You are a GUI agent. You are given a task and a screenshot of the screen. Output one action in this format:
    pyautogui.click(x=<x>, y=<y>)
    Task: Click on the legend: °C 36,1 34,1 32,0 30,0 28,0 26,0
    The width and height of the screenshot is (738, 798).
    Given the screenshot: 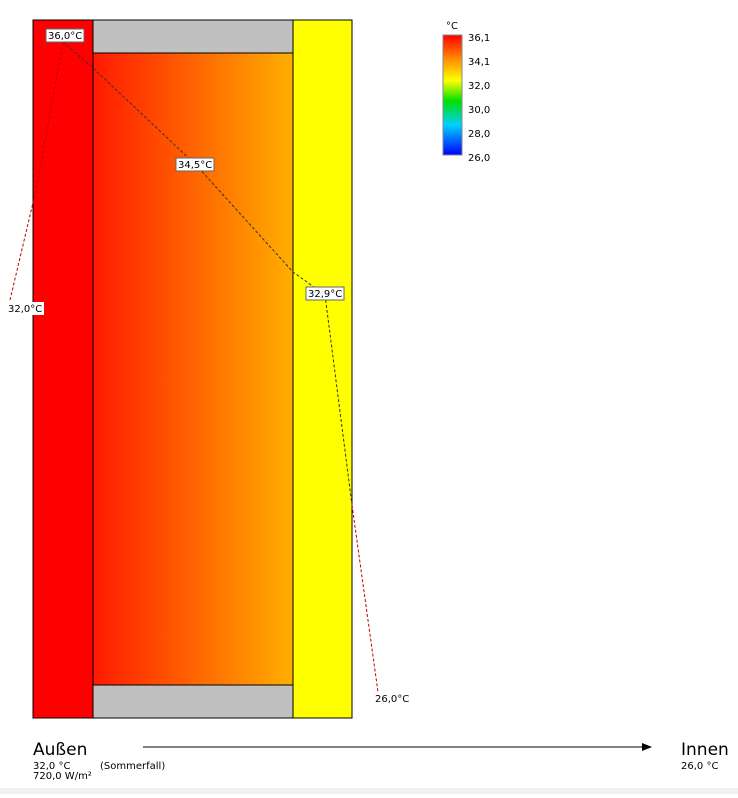 What is the action you would take?
    pyautogui.click(x=466, y=92)
    